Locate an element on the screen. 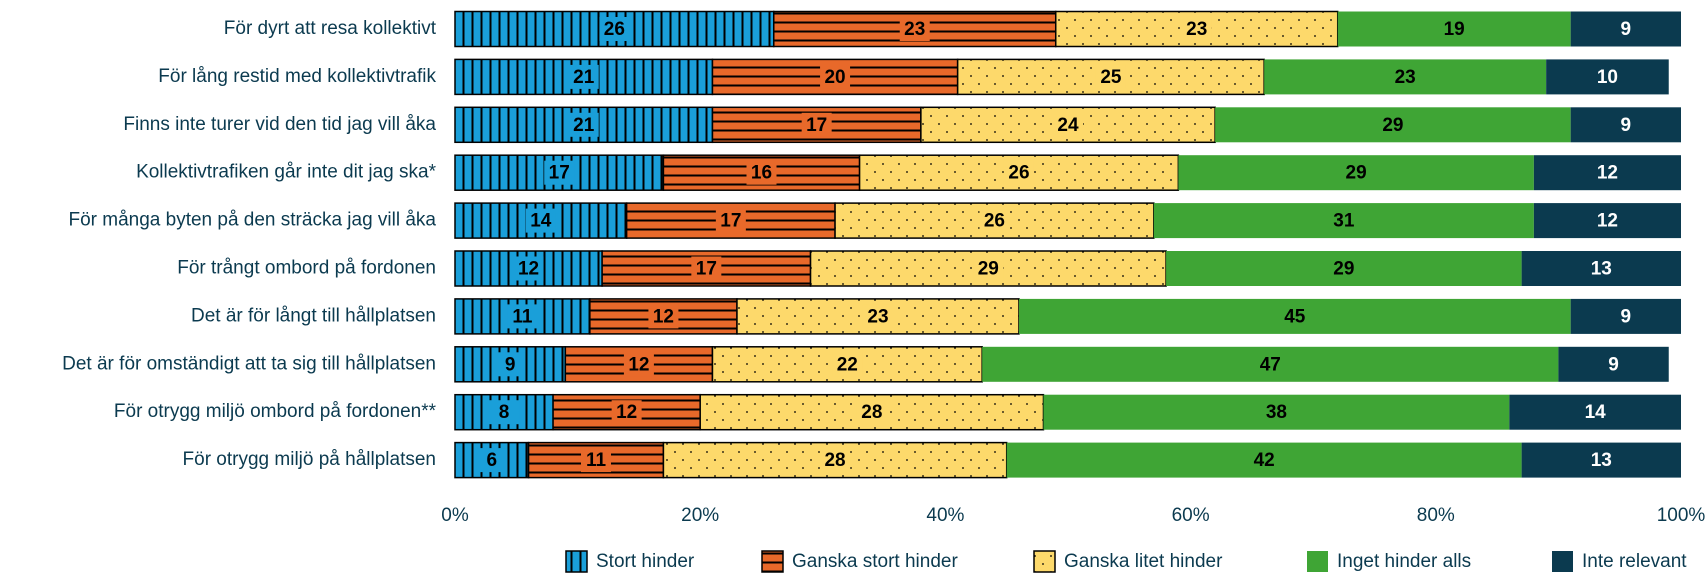  value-label: 10 is located at coordinates (1607, 77).